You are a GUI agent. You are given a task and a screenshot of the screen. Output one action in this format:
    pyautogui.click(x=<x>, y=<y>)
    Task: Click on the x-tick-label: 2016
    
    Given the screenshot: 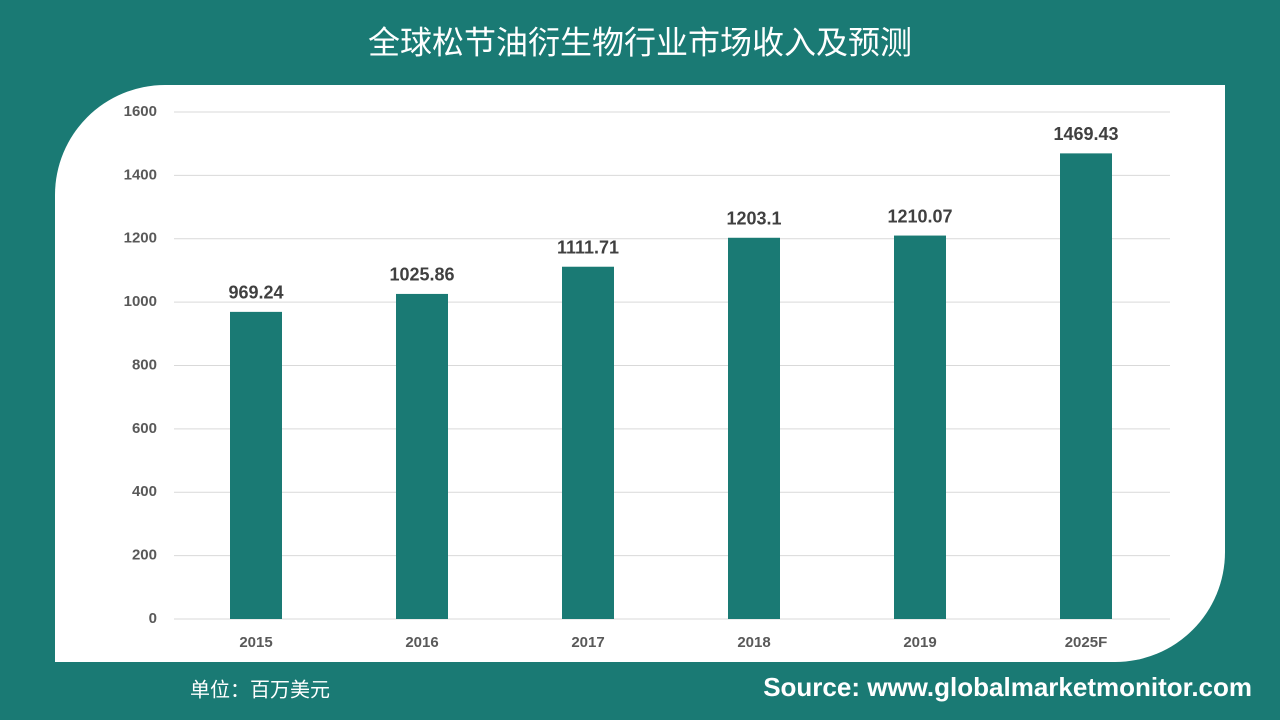 What is the action you would take?
    pyautogui.click(x=421, y=642)
    